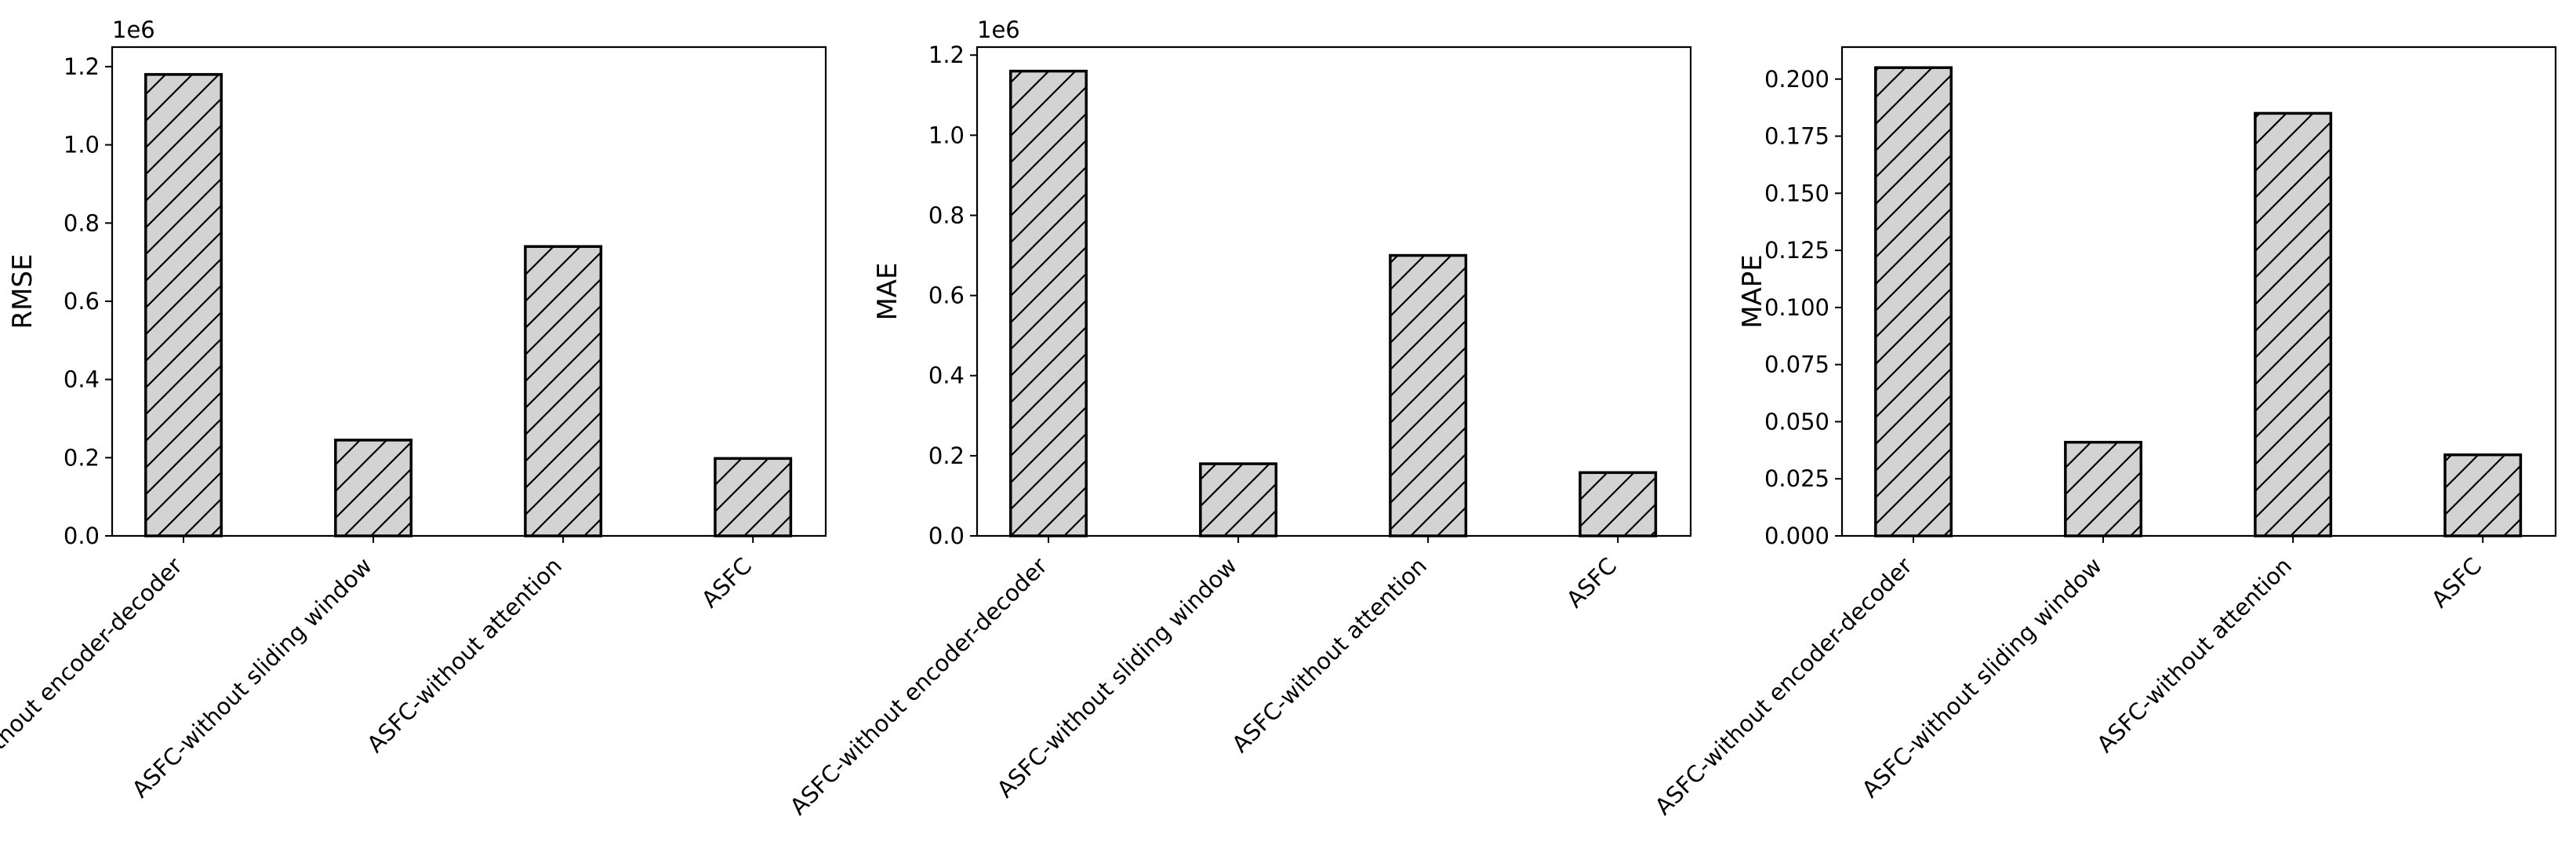  I want to click on y-axis-label-1: RMSE, so click(22, 291).